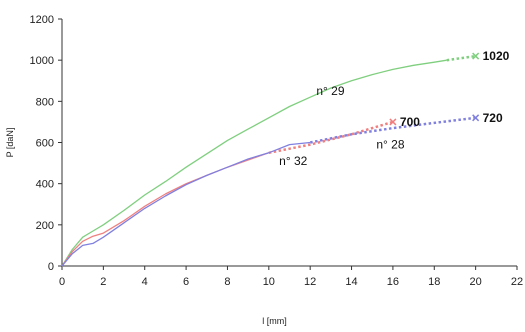 The width and height of the screenshot is (525, 332). I want to click on x-tick-label: 12, so click(310, 282).